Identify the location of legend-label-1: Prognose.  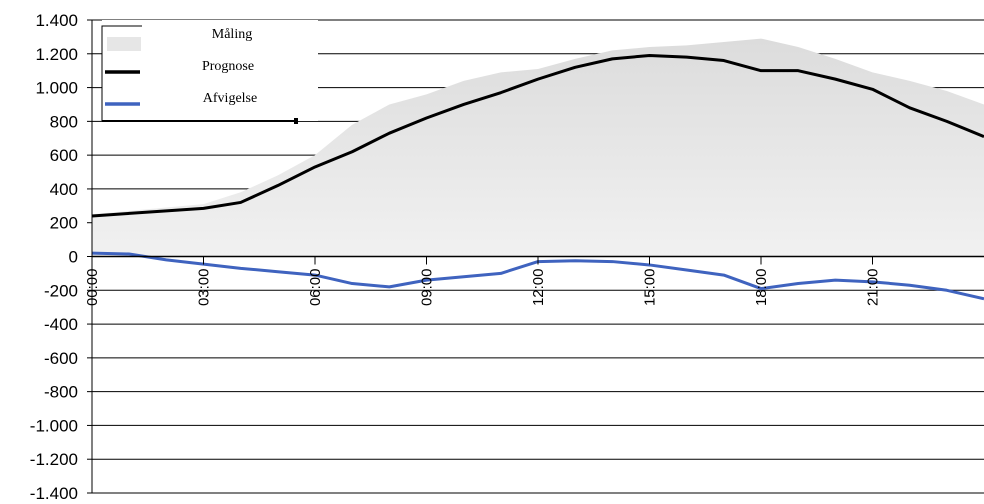
(228, 66).